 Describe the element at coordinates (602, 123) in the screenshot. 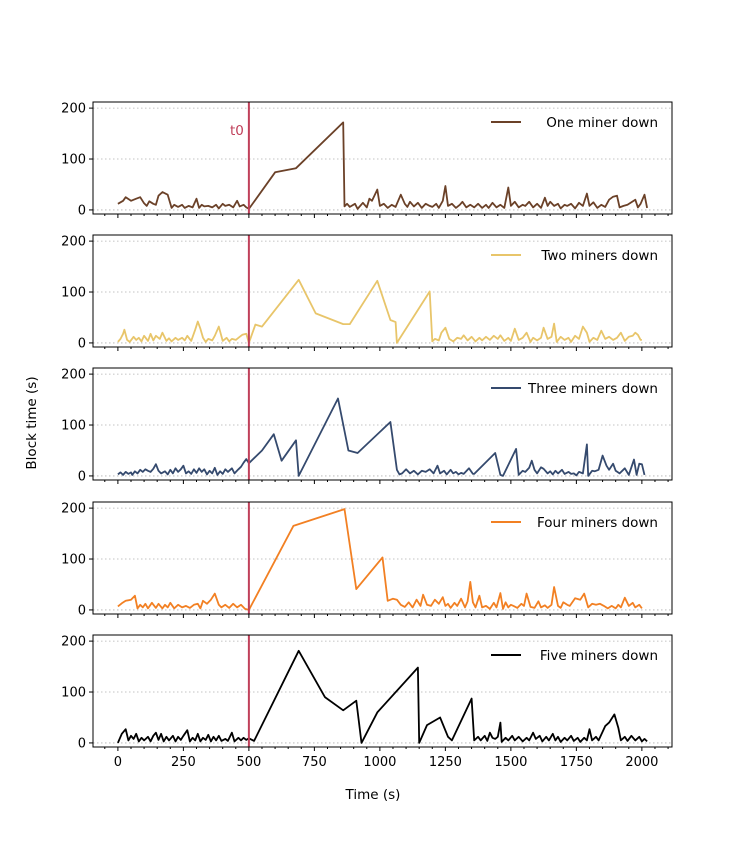

I see `legend-label: One miner down` at that location.